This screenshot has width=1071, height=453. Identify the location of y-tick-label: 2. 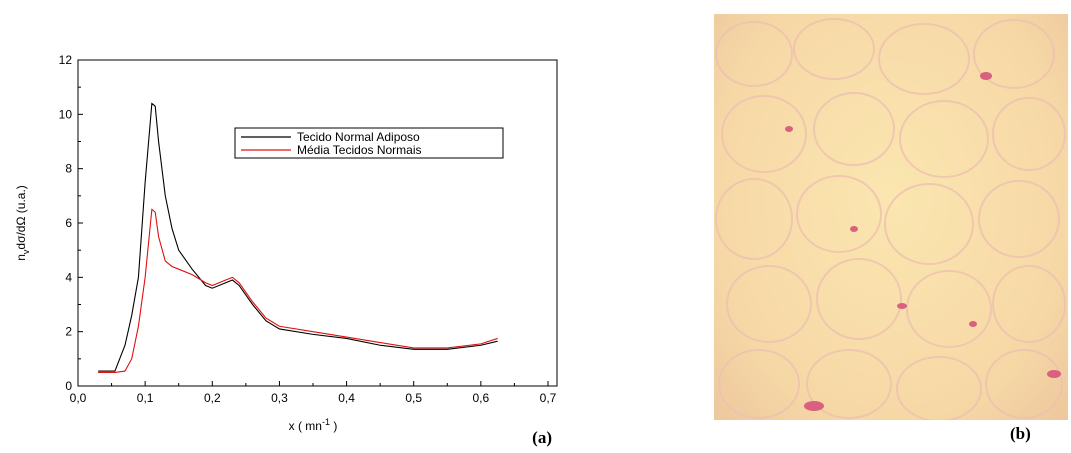
(68, 332).